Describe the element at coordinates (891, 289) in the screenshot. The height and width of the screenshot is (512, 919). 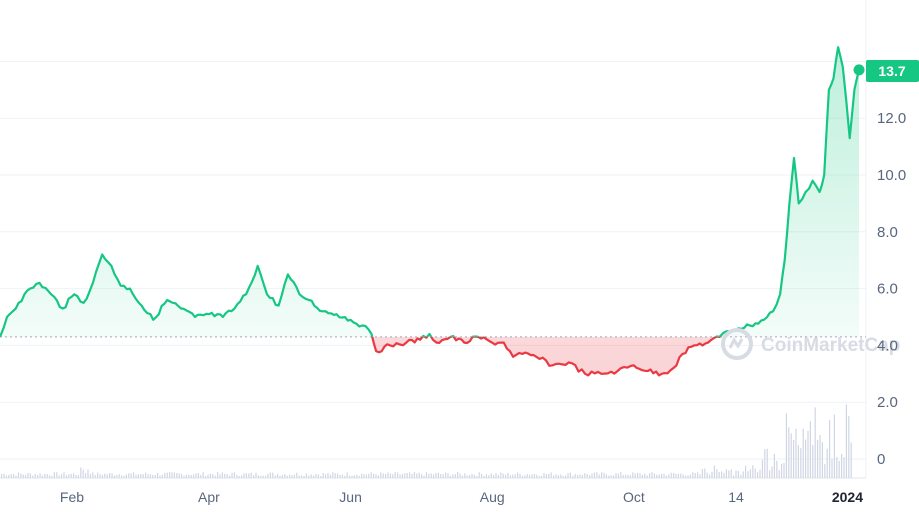
I see `y-axis: 0 2.0 4.0 6.0 8.0 10.0 12.0` at that location.